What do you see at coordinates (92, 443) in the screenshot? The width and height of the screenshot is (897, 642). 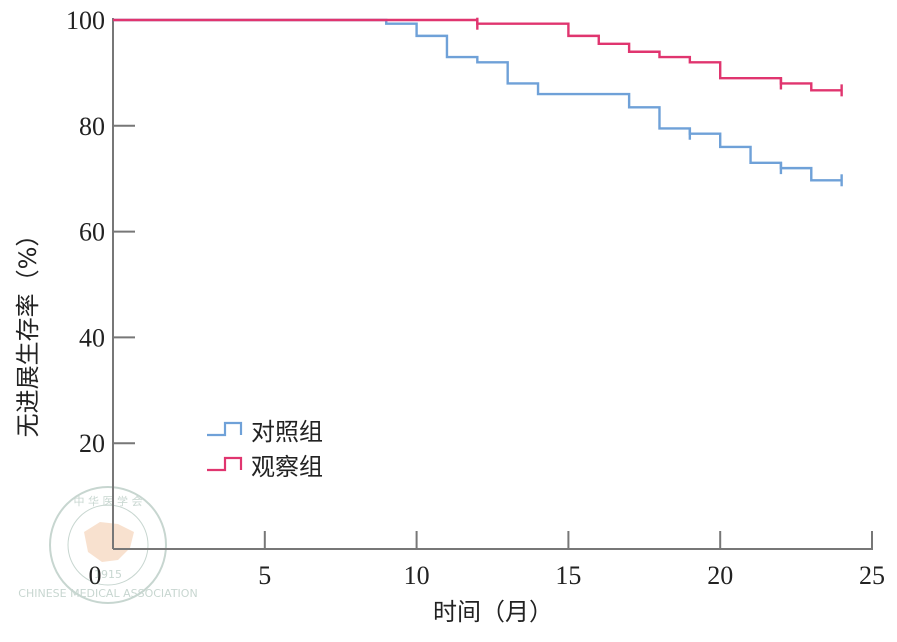 I see `y-tick-label: 20` at bounding box center [92, 443].